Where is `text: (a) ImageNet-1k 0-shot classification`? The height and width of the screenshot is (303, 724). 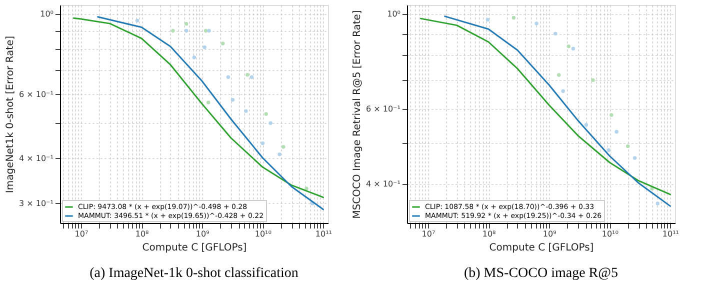 text: (a) ImageNet-1k 0-shot classification is located at coordinates (194, 273).